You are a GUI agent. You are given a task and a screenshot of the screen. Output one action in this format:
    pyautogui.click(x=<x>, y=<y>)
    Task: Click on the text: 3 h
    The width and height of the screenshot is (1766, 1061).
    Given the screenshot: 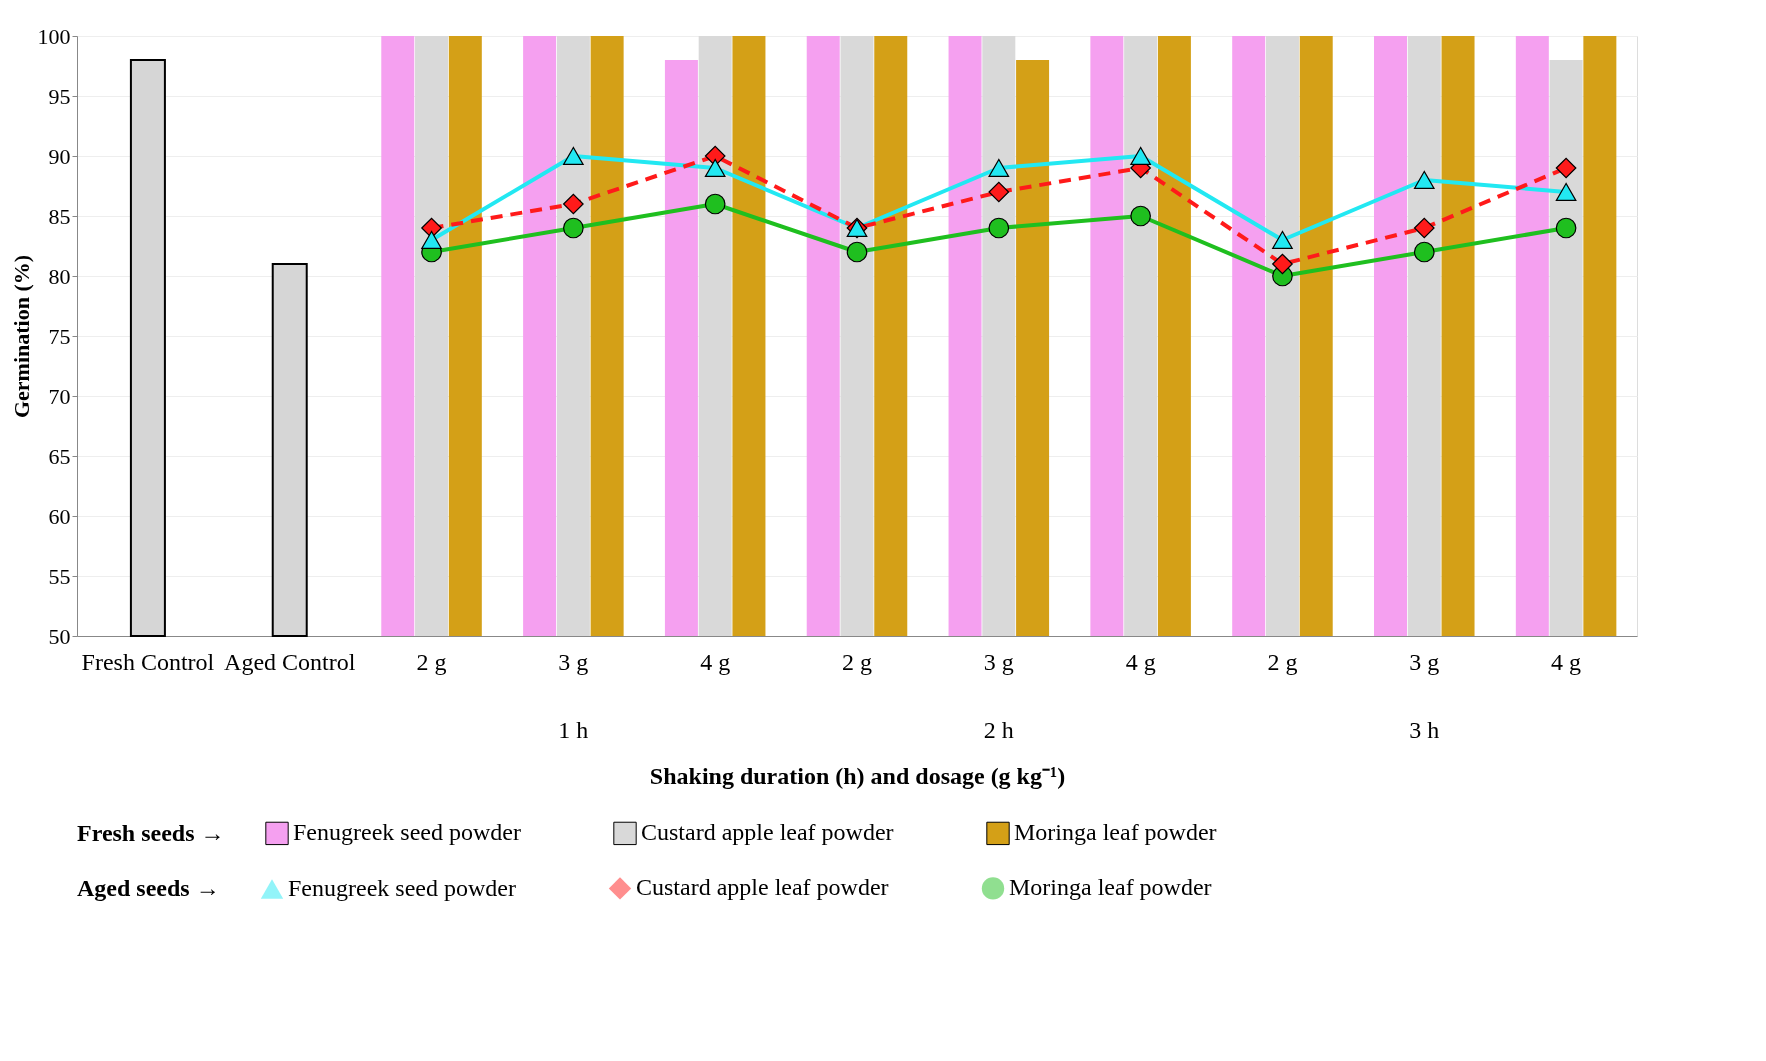 What is the action you would take?
    pyautogui.click(x=1424, y=730)
    